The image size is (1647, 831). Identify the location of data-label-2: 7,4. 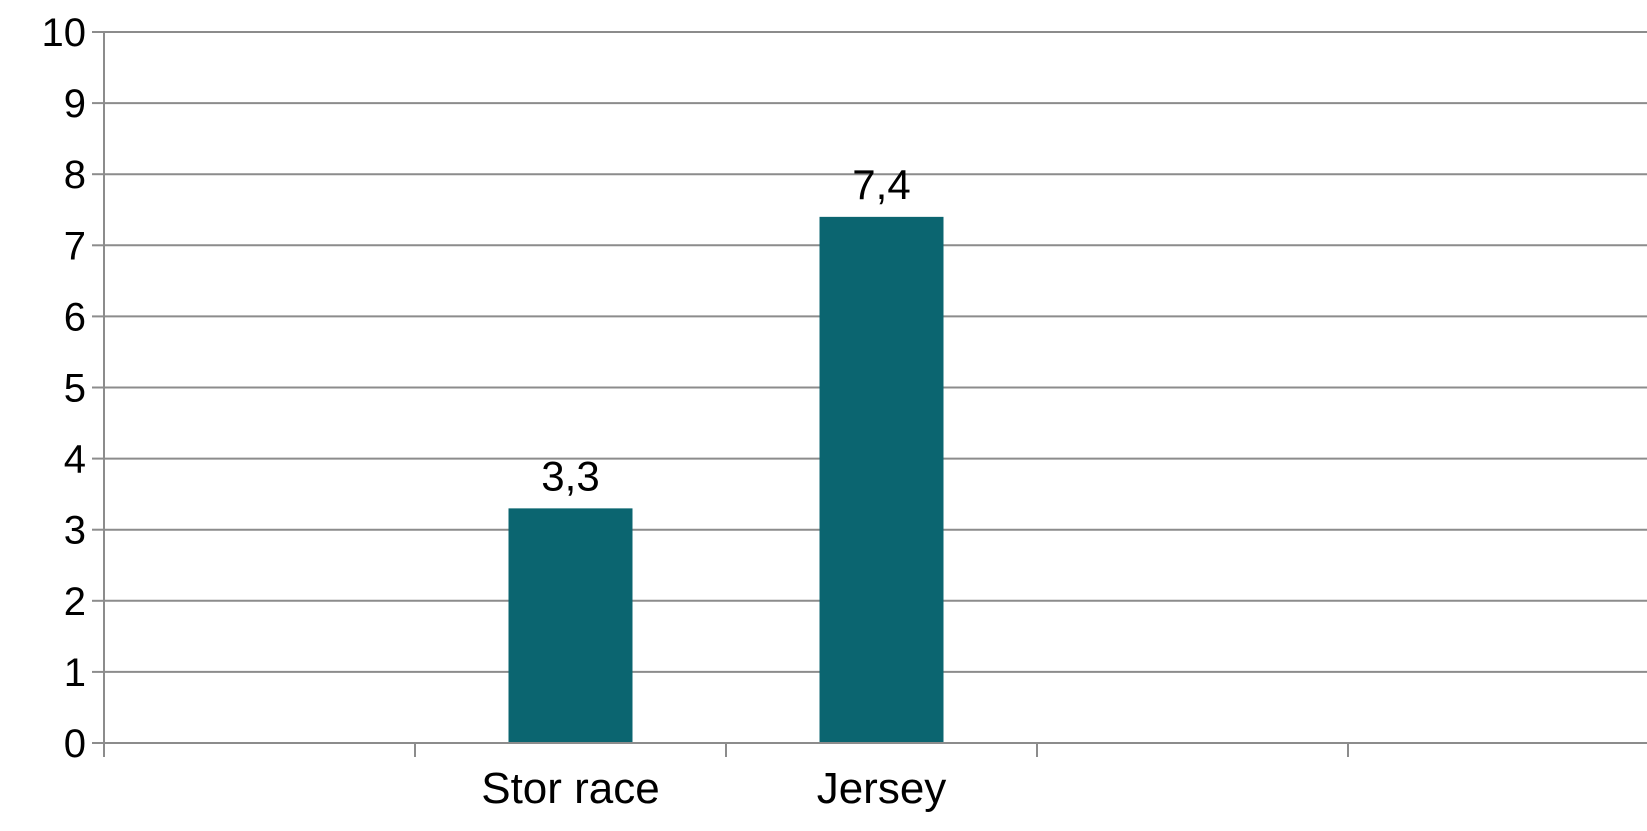
(881, 184).